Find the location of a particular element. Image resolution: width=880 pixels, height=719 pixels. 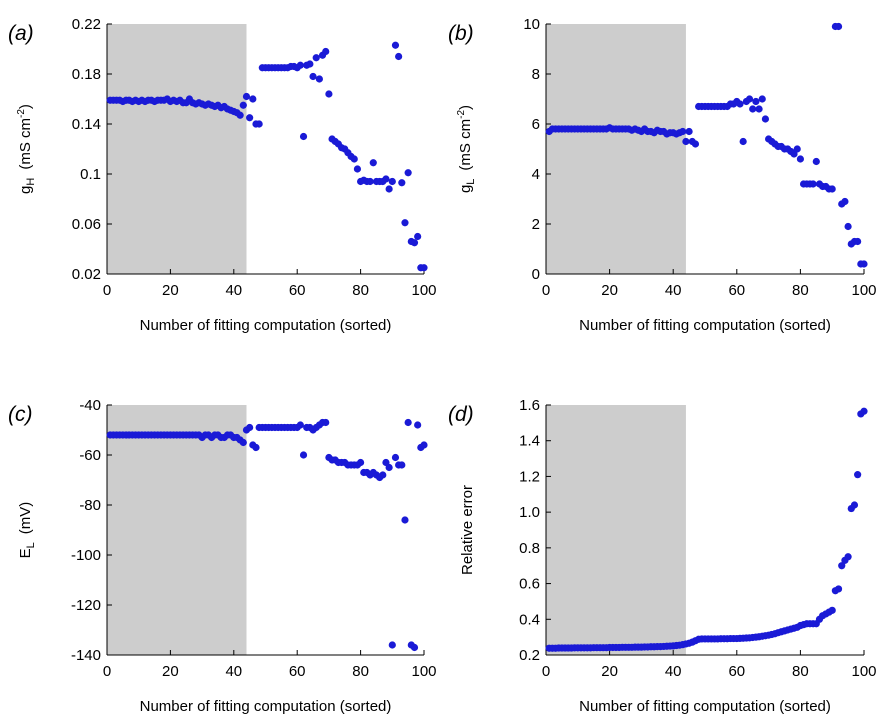

y-tick-label: 0.2 is located at coordinates (529, 655).